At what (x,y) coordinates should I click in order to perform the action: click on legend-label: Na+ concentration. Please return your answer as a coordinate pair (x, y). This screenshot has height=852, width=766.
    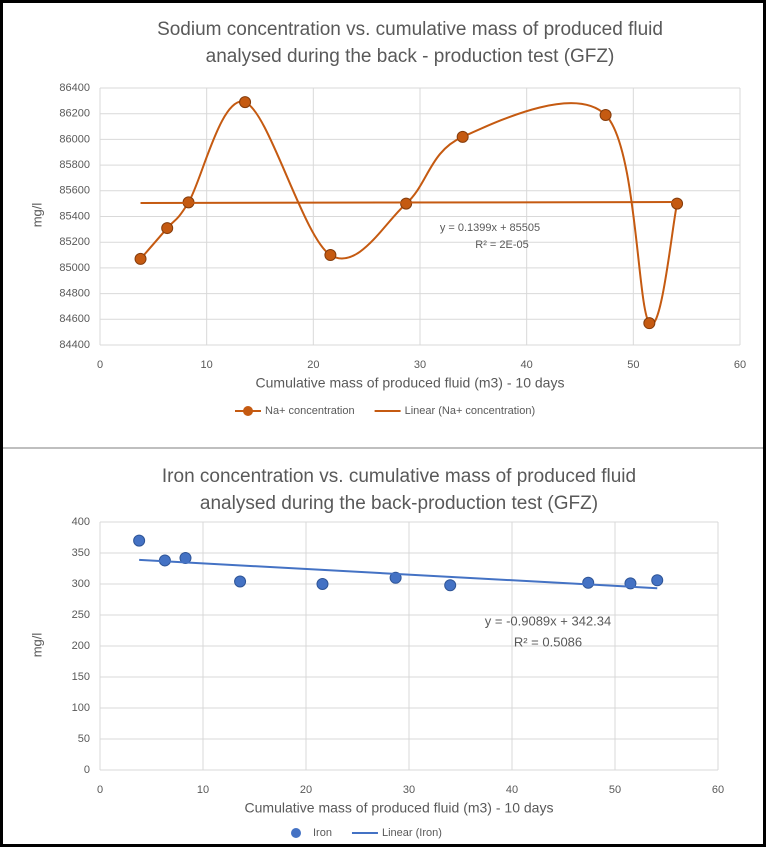
    Looking at the image, I should click on (310, 411).